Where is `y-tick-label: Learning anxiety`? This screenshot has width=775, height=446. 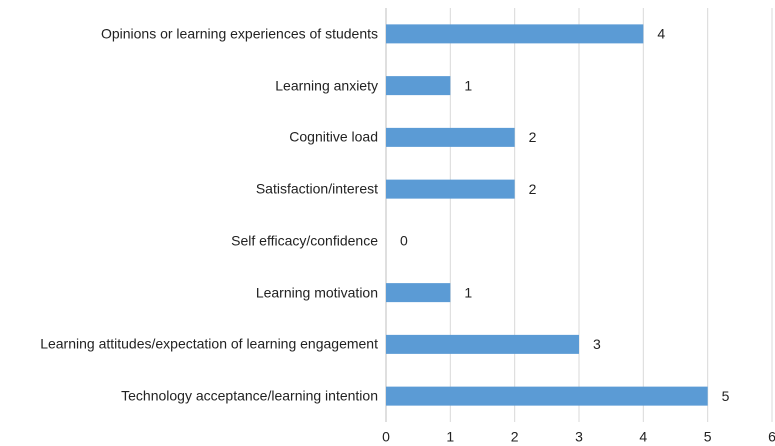
y-tick-label: Learning anxiety is located at coordinates (326, 85).